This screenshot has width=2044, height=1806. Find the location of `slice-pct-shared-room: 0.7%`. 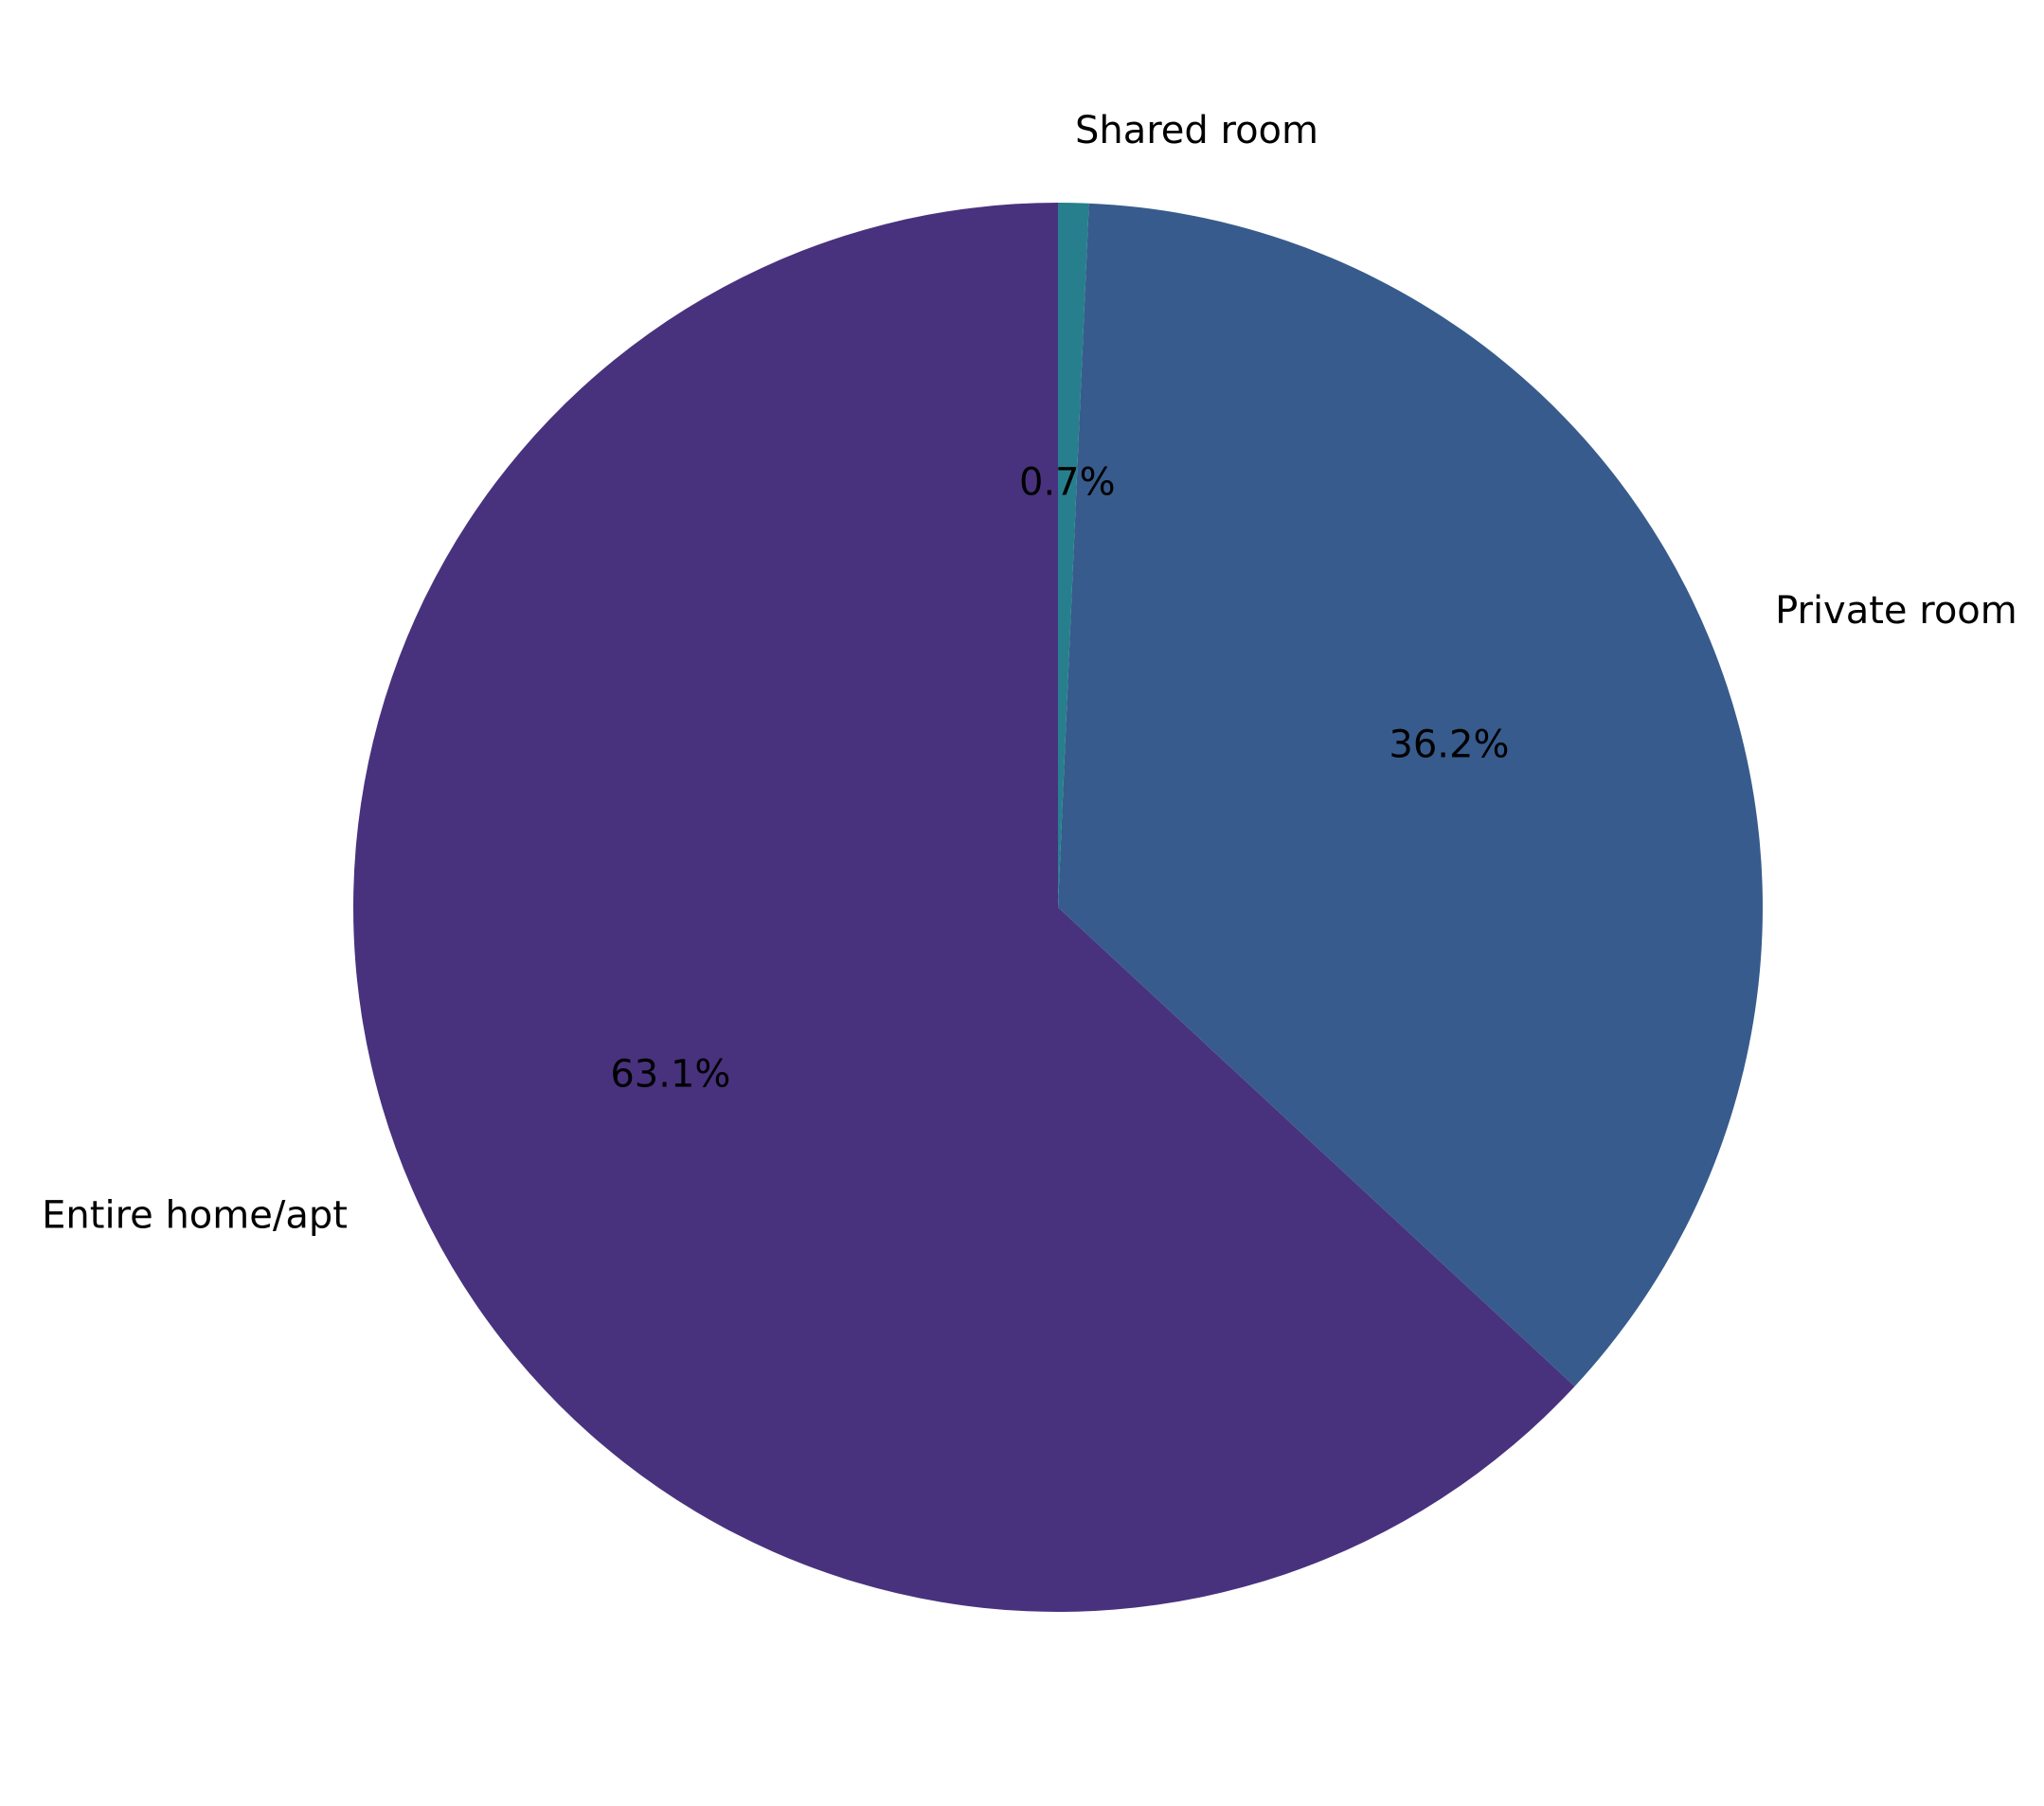

slice-pct-shared-room: 0.7% is located at coordinates (1067, 483).